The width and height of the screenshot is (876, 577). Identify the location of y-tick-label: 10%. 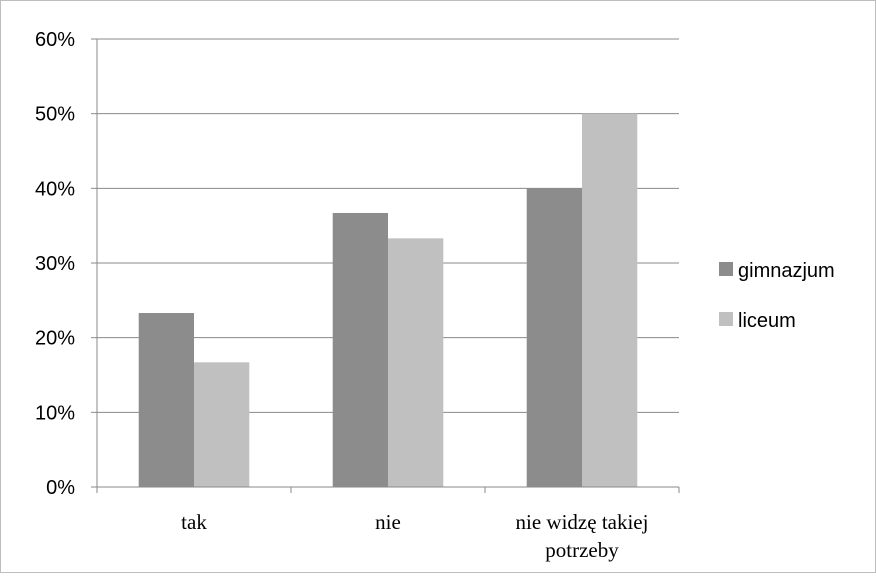
(55, 413).